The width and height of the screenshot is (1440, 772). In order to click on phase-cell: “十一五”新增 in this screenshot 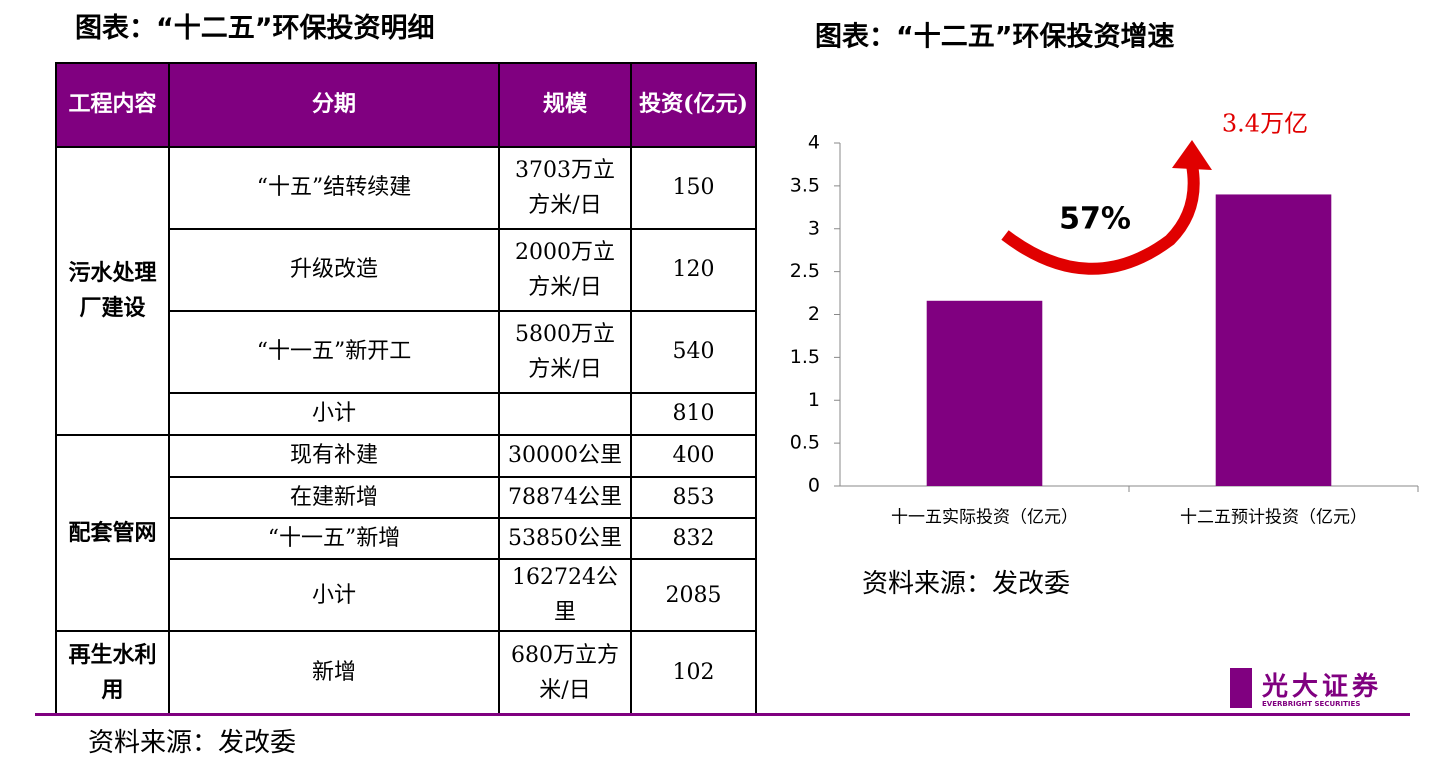, I will do `click(334, 538)`.